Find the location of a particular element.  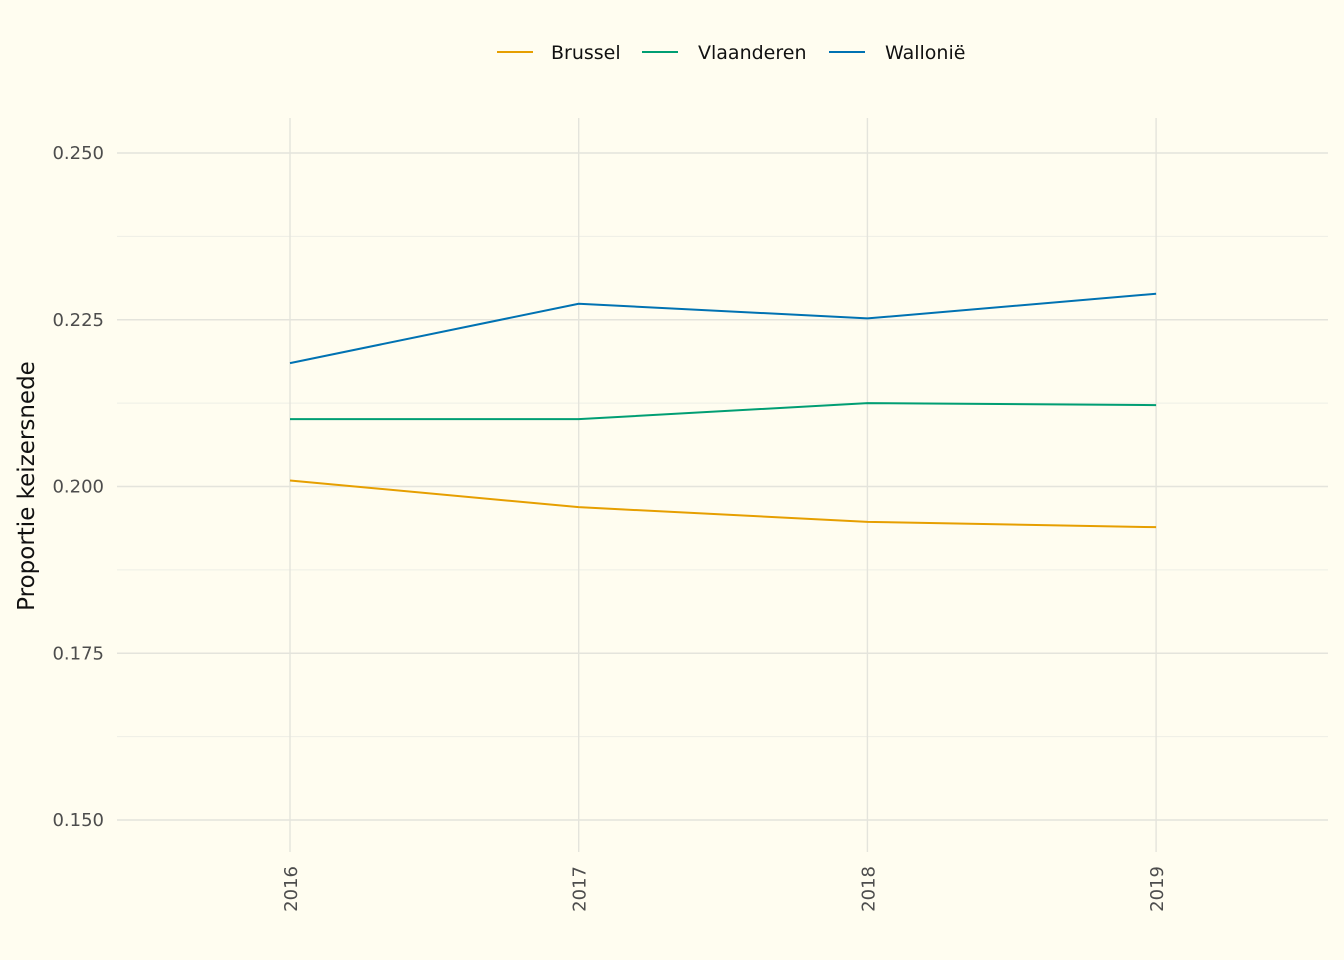

legend-label-vlaanderen: Vlaanderen is located at coordinates (752, 53).